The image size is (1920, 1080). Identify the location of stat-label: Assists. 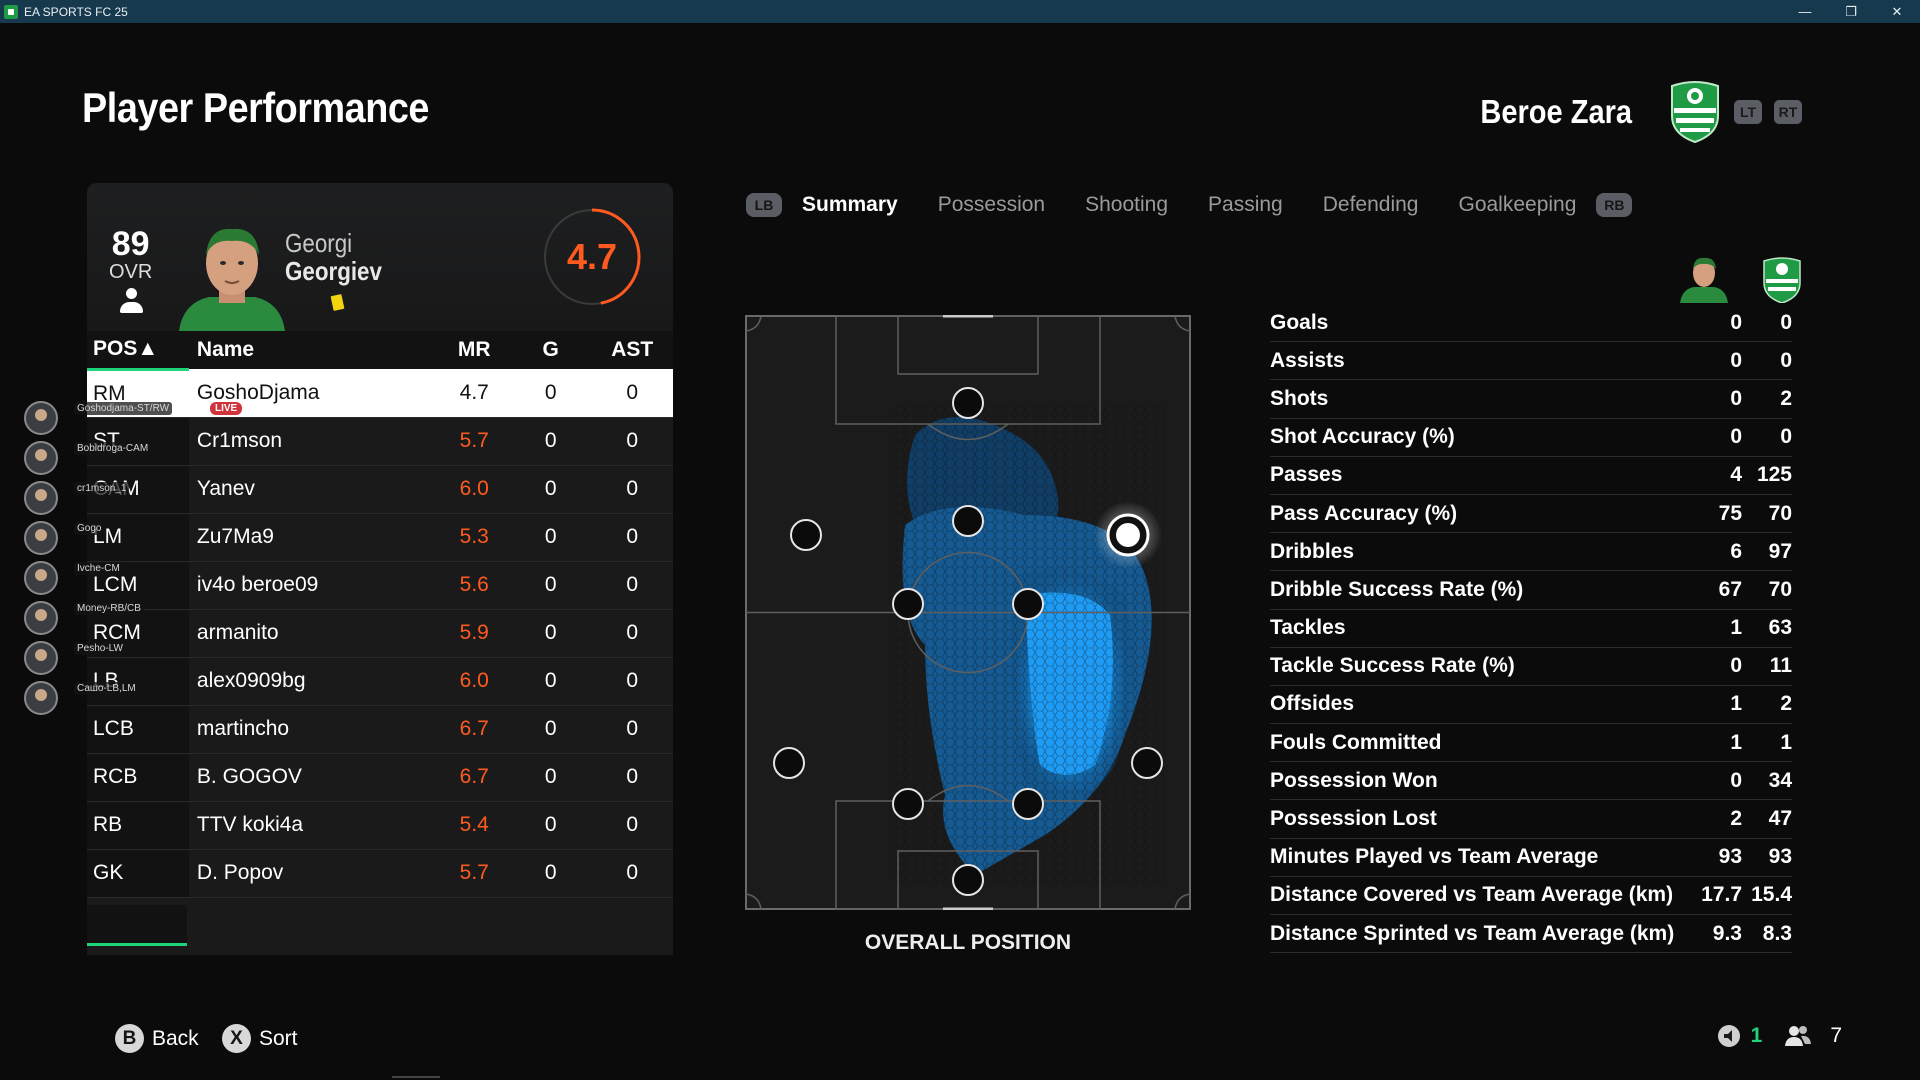
(1307, 360).